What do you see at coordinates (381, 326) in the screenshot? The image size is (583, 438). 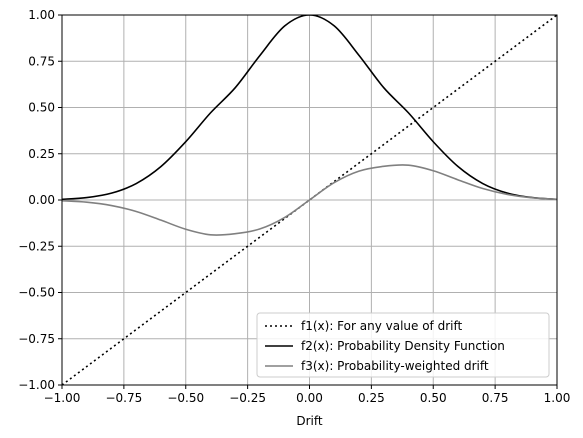 I see `legend-label-1: f1(x): For any value of drift` at bounding box center [381, 326].